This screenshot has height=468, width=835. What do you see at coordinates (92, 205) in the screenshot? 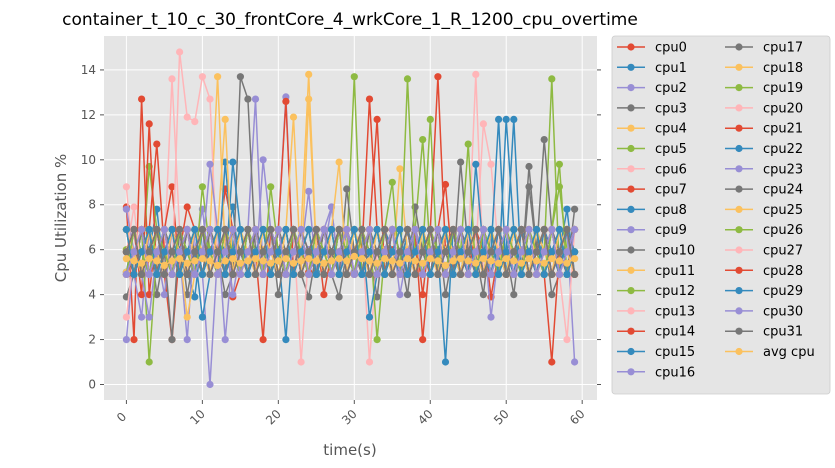
I see `y-tick-label: 8` at bounding box center [92, 205].